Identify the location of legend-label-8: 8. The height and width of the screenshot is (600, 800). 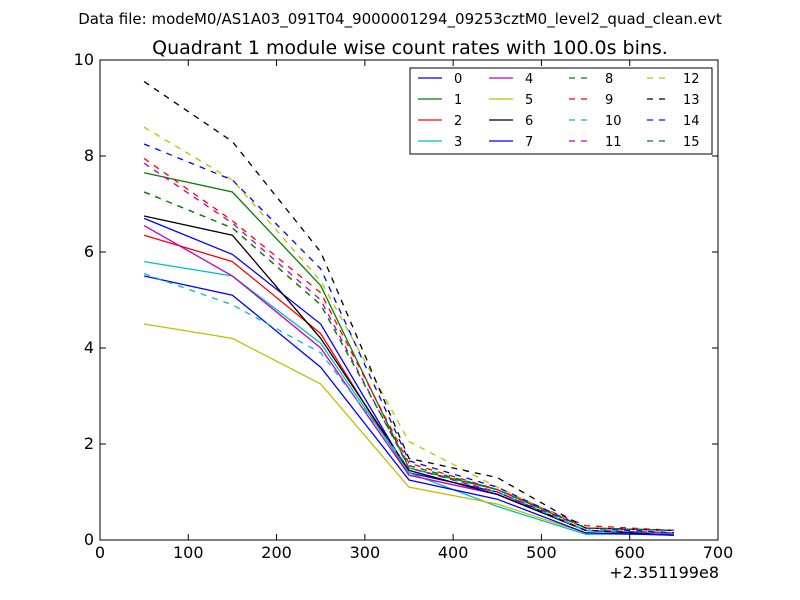
(609, 79).